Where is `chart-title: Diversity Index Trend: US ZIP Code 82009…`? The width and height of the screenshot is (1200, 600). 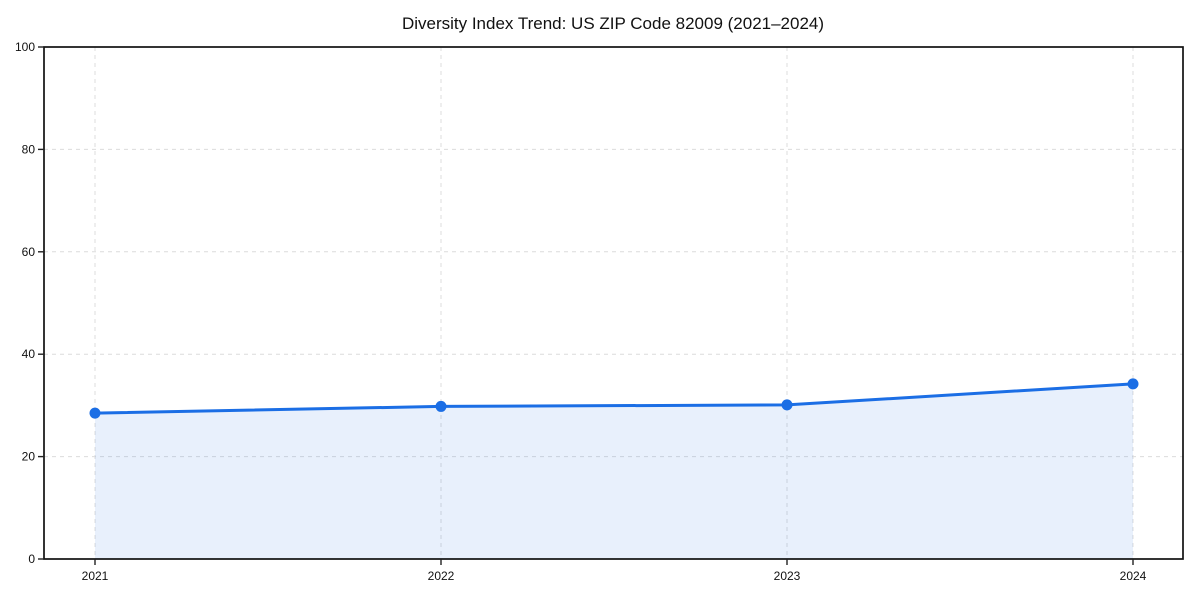
chart-title: Diversity Index Trend: US ZIP Code 82009… is located at coordinates (613, 23).